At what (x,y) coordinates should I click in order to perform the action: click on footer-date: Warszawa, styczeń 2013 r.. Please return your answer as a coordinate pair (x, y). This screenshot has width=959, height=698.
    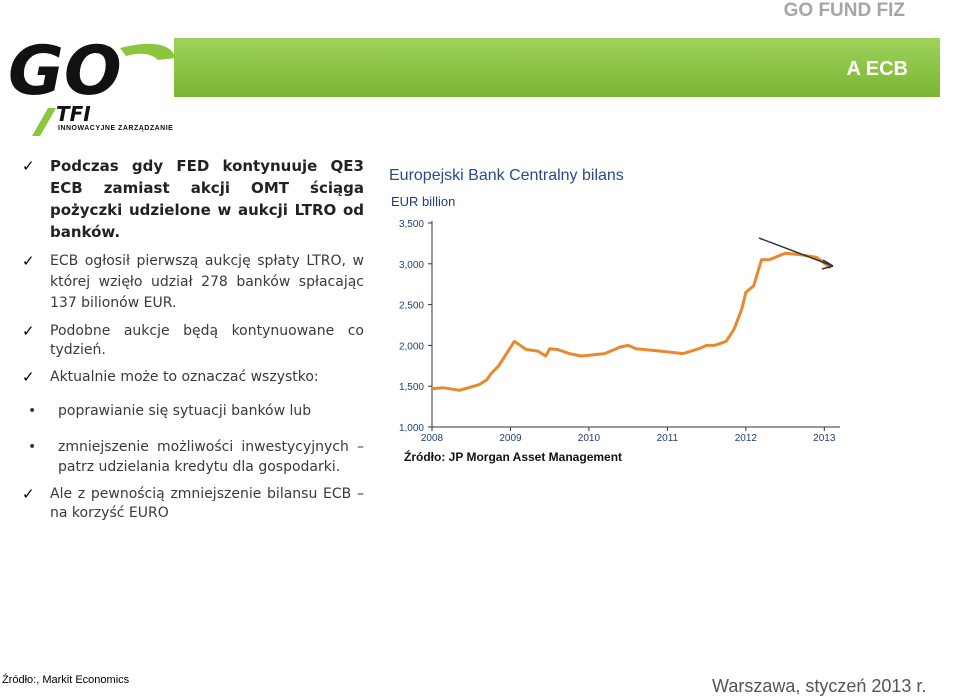
    Looking at the image, I should click on (819, 686).